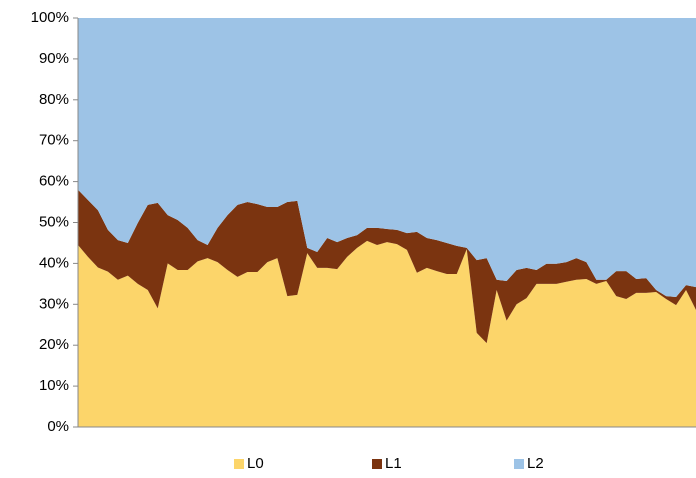 This screenshot has height=478, width=696. I want to click on y-tick-label: 30%, so click(54, 303).